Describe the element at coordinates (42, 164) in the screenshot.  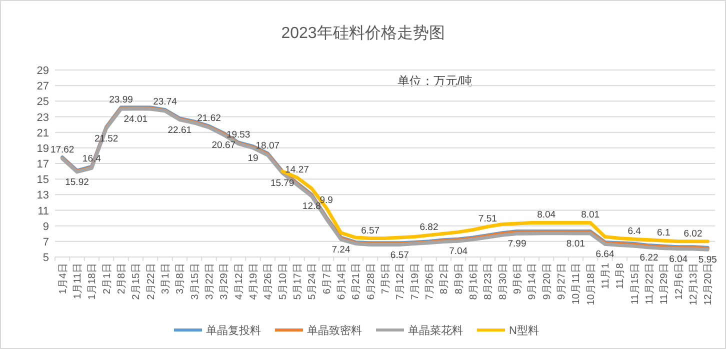
I see `y-tick-label: 17` at that location.